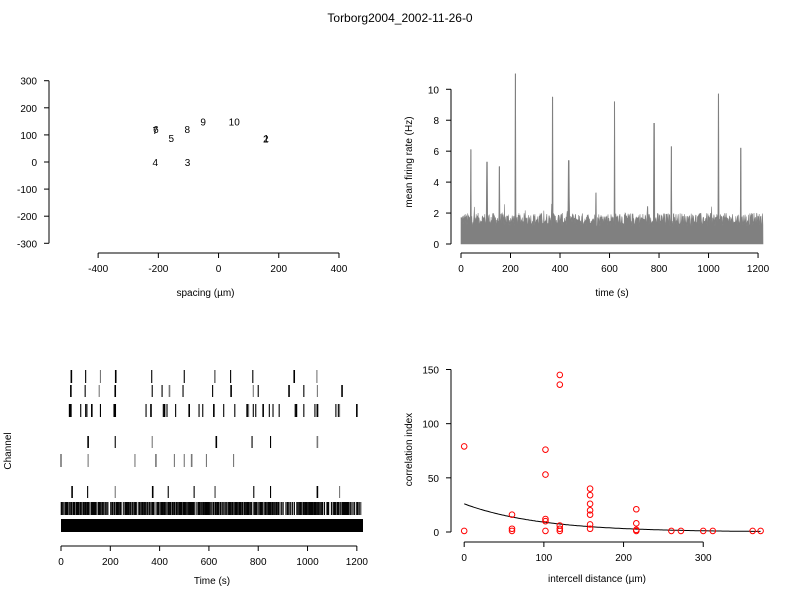 The height and width of the screenshot is (600, 800). I want to click on x-tick-label: -200, so click(158, 269).